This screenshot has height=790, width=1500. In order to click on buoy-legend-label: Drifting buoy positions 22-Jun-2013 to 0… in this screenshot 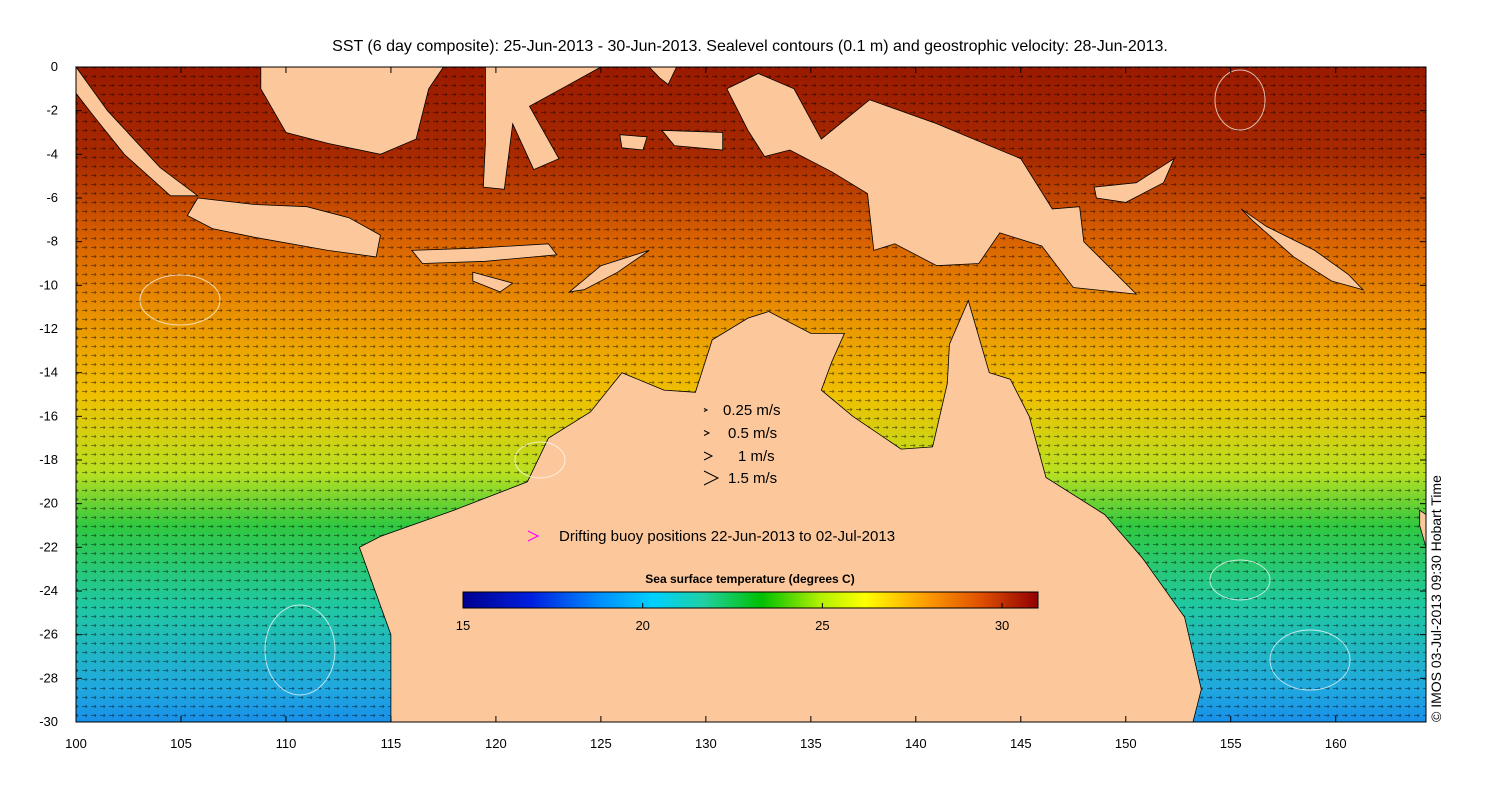, I will do `click(727, 536)`.